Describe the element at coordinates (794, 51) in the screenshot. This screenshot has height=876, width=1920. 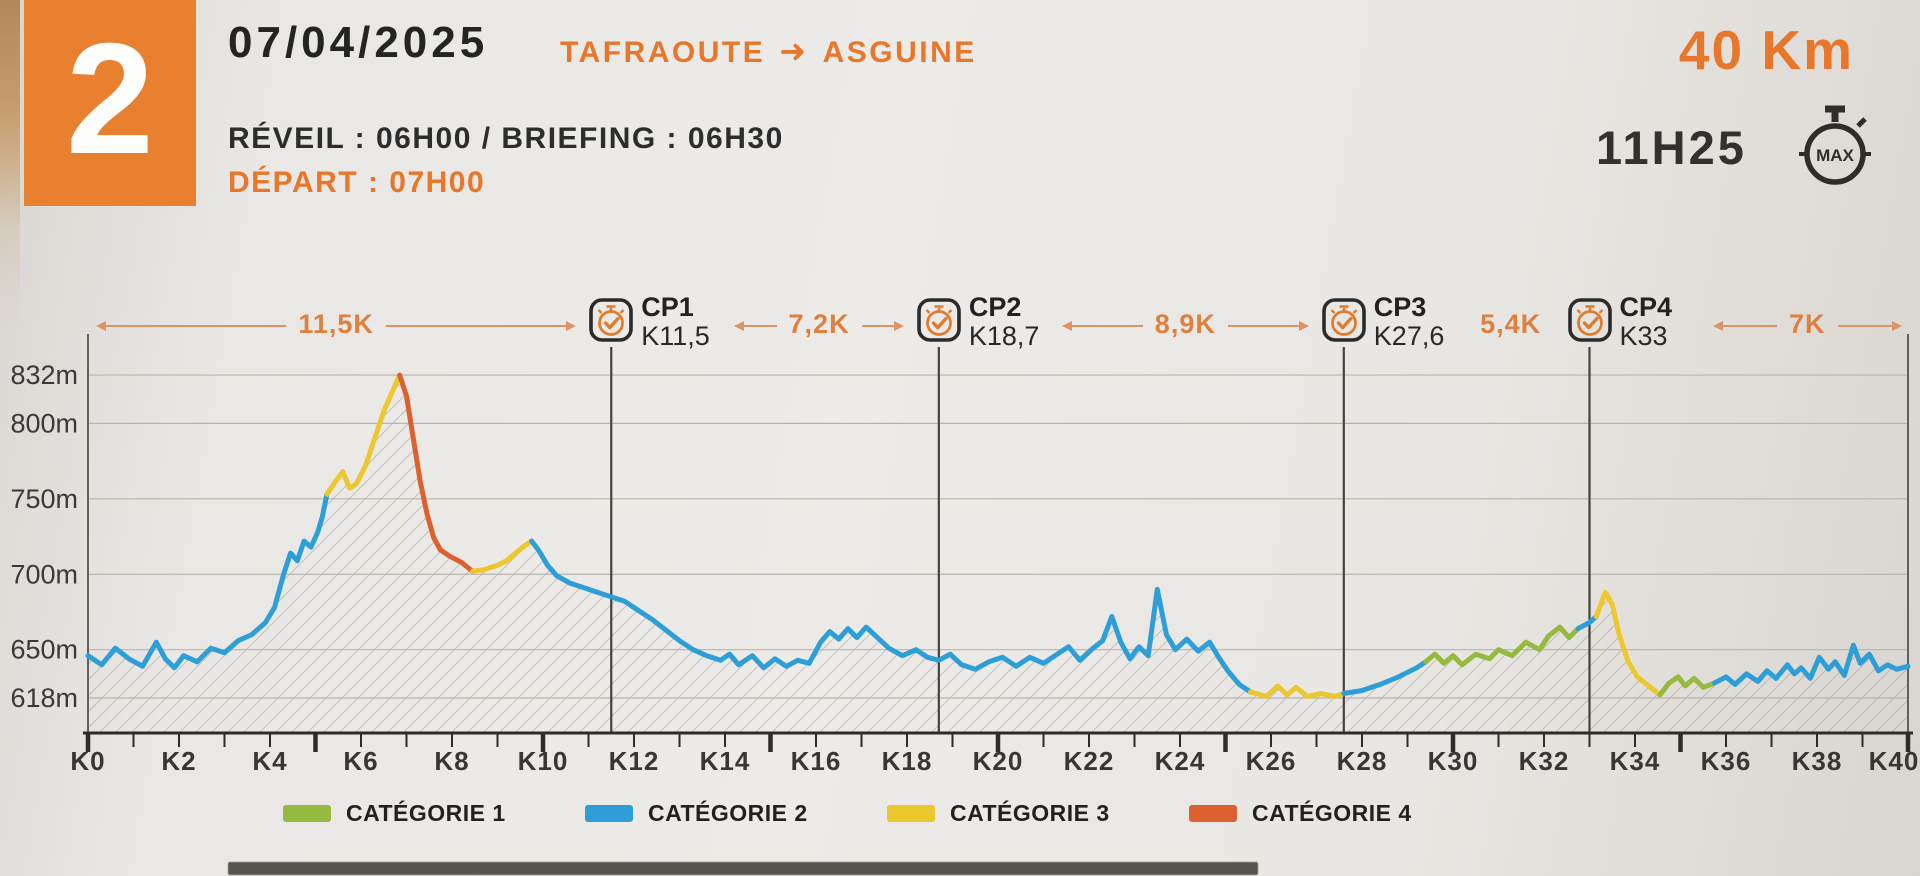
I see `route-arrow-icon: ➜` at that location.